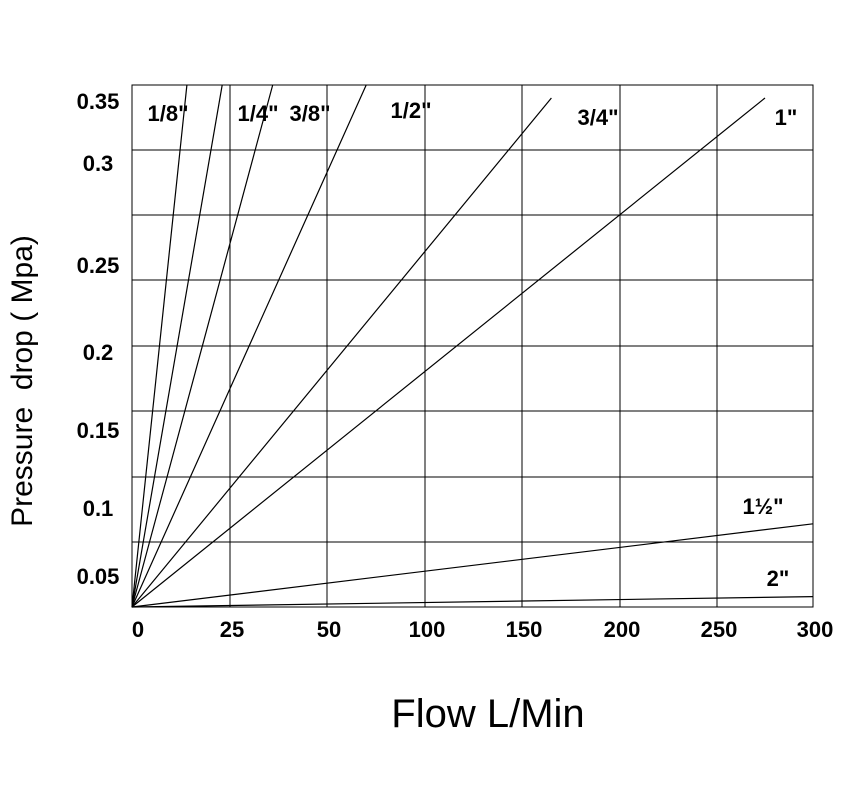  Describe the element at coordinates (232, 629) in the screenshot. I see `x-tick-label: 25` at that location.